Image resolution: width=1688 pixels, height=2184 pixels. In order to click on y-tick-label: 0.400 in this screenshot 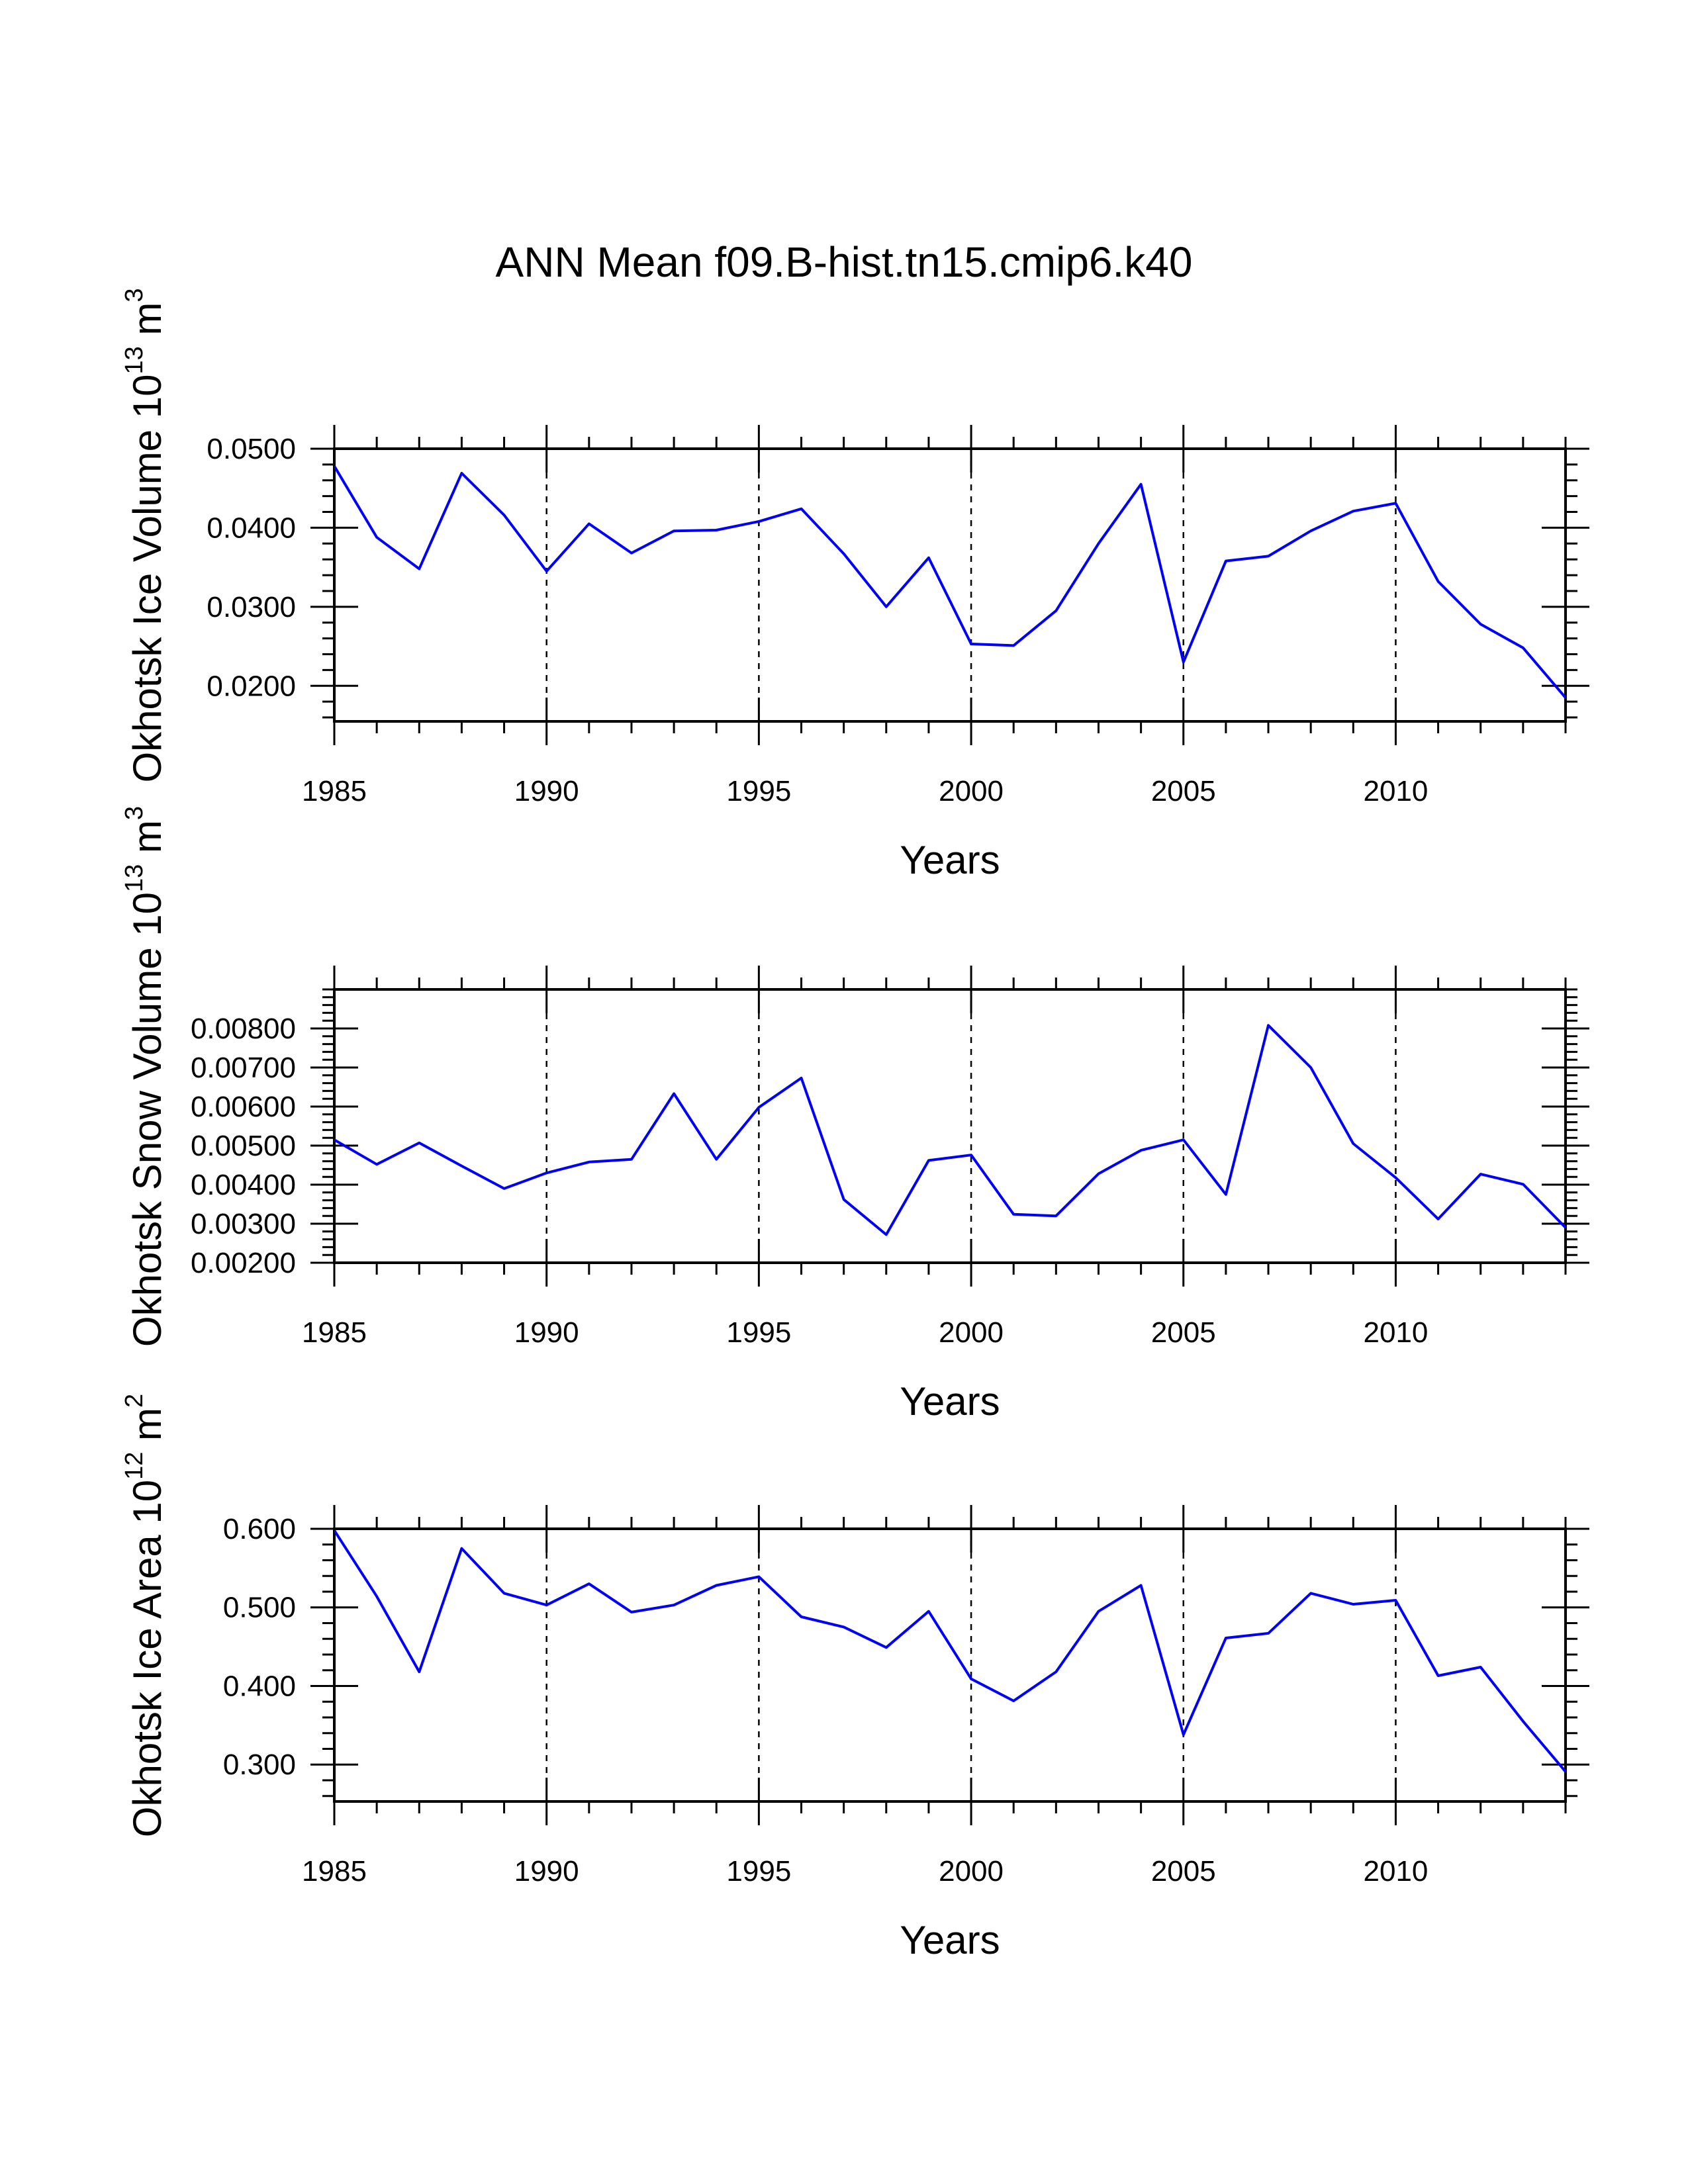, I will do `click(259, 1686)`.